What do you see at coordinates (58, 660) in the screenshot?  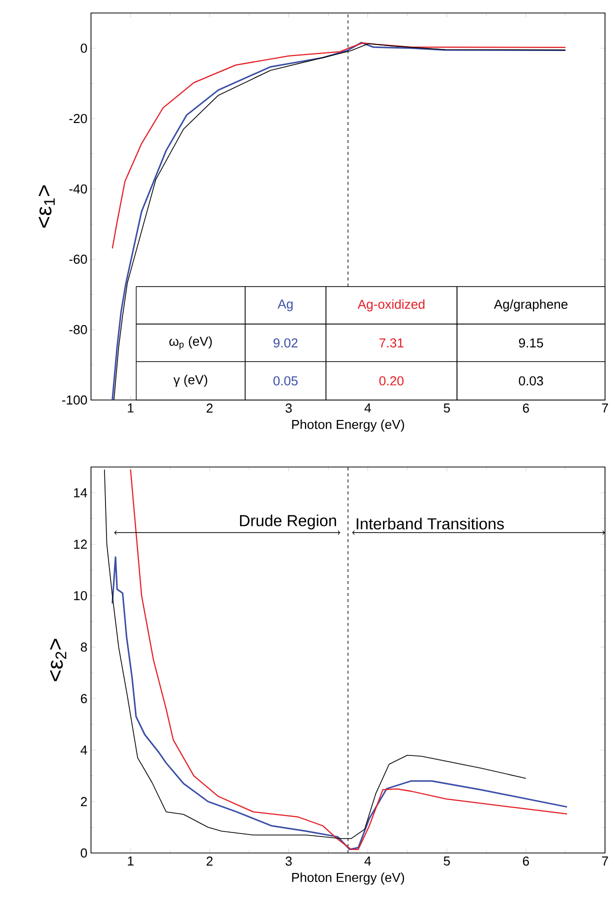 I see `y-axis-title: <ε$_{2}$>` at bounding box center [58, 660].